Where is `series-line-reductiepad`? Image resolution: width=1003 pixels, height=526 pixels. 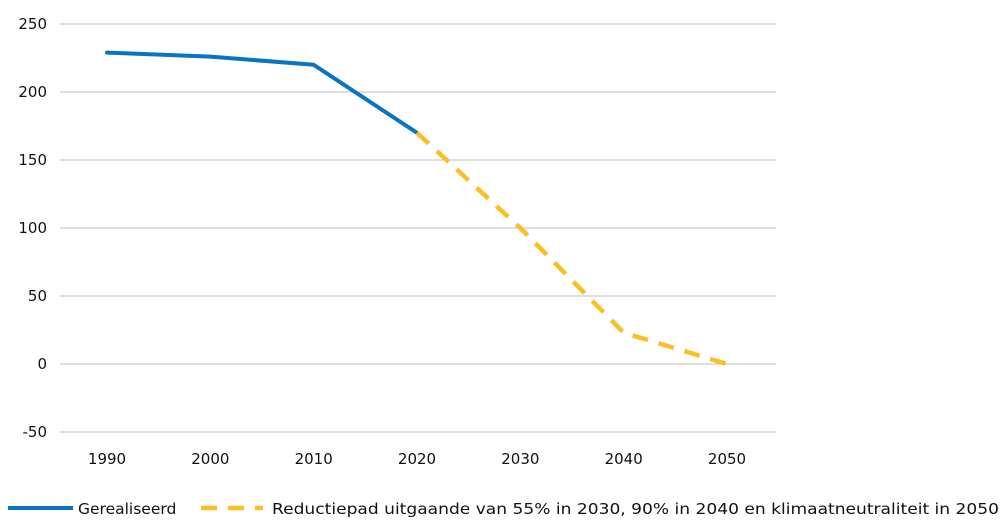
series-line-reductiepad is located at coordinates (571, 249).